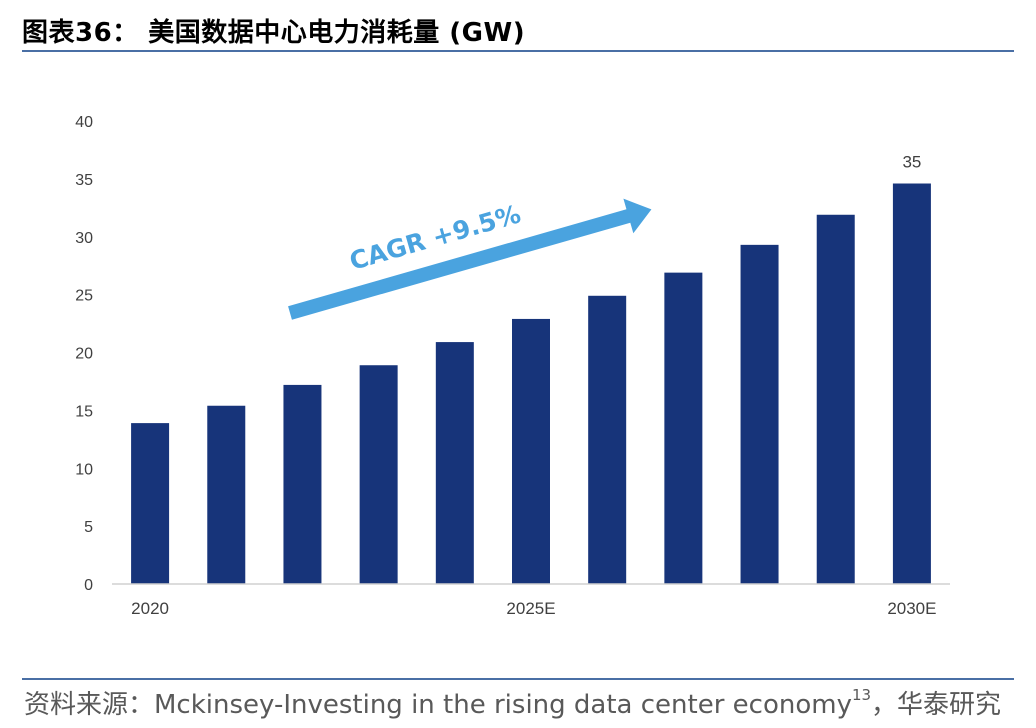 The image size is (1036, 728). What do you see at coordinates (274, 33) in the screenshot?
I see `page-title: 图表36： 美国数据中心电力消耗量 (GW)` at bounding box center [274, 33].